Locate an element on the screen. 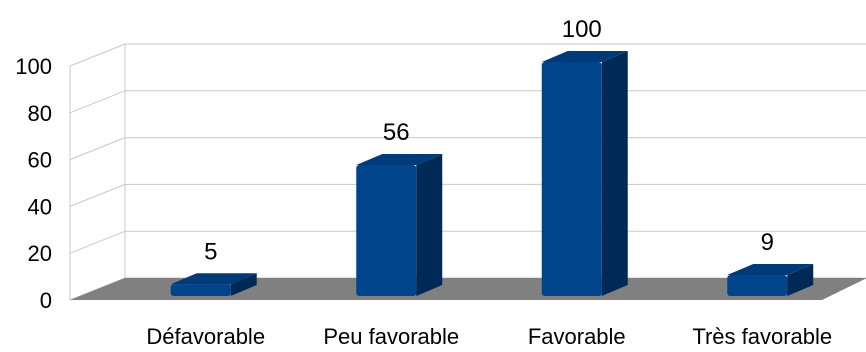 This screenshot has width=866, height=352. data-label: 9 is located at coordinates (767, 242).